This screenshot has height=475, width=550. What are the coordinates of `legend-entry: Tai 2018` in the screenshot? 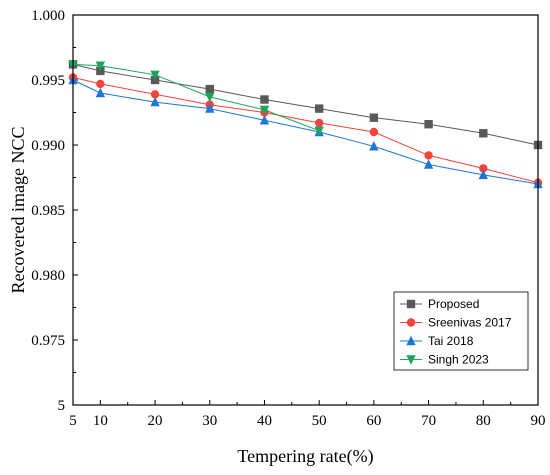 It's located at (437, 341).